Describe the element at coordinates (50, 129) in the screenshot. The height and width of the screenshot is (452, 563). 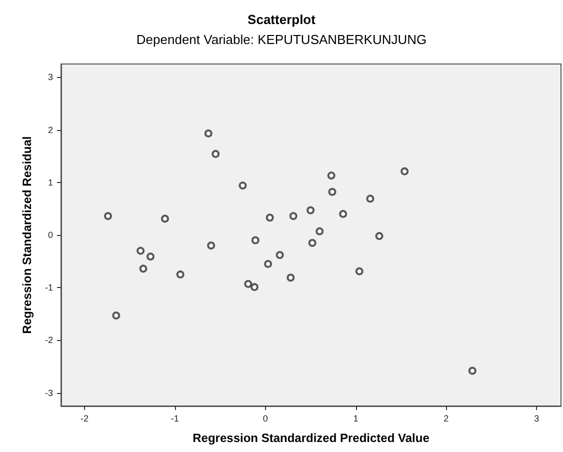
I see `y-tick-label: 2` at that location.